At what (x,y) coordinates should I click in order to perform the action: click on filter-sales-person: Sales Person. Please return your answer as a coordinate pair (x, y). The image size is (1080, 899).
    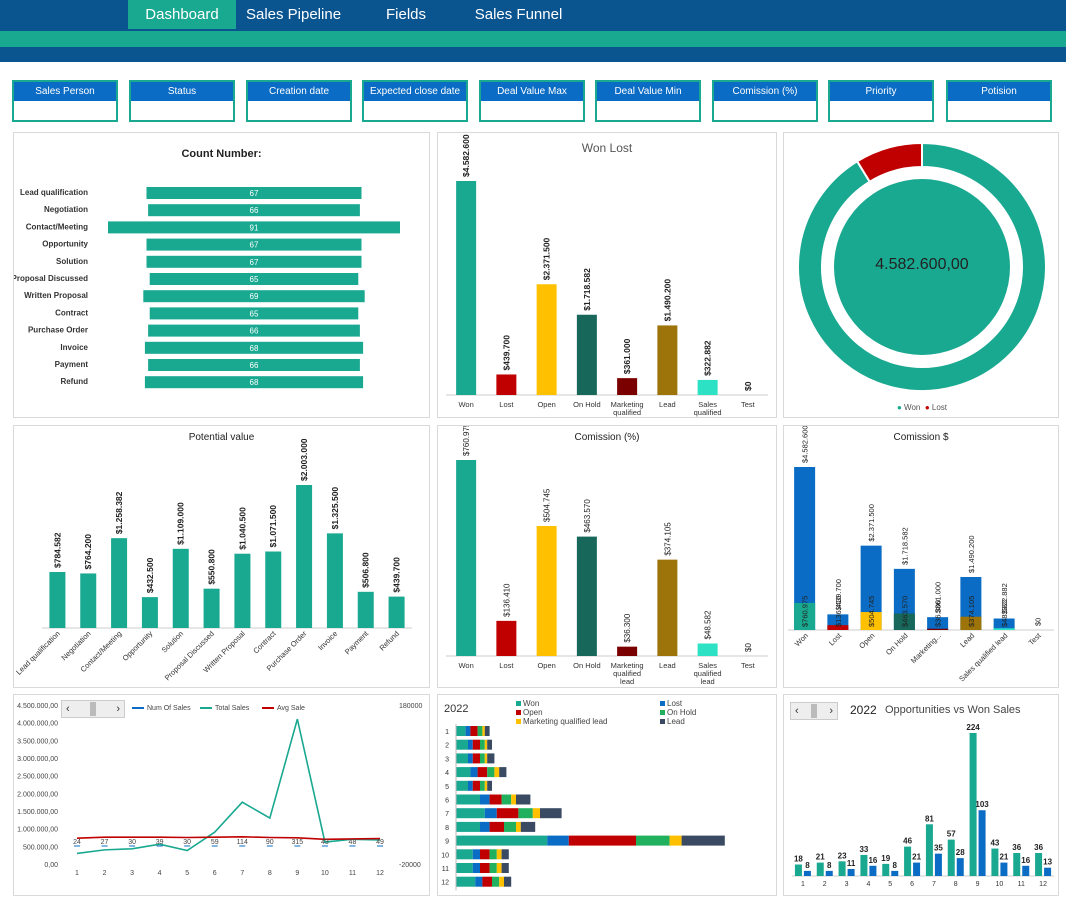
    Looking at the image, I should click on (65, 101).